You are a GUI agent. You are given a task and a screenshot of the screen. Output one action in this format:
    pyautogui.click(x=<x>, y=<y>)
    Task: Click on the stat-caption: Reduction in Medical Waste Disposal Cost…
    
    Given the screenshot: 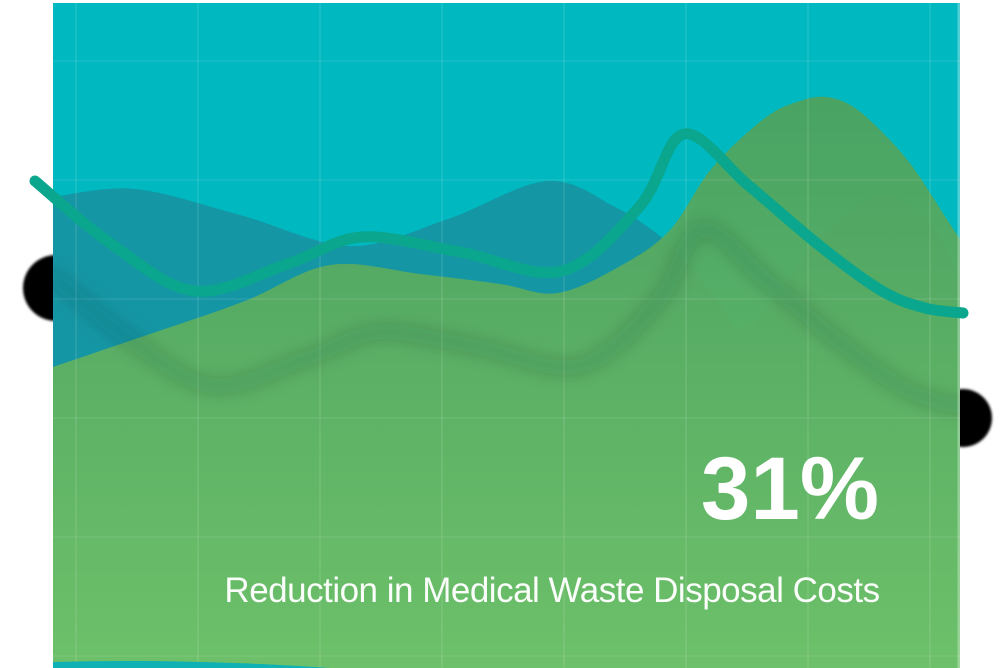 What is the action you would take?
    pyautogui.click(x=551, y=590)
    